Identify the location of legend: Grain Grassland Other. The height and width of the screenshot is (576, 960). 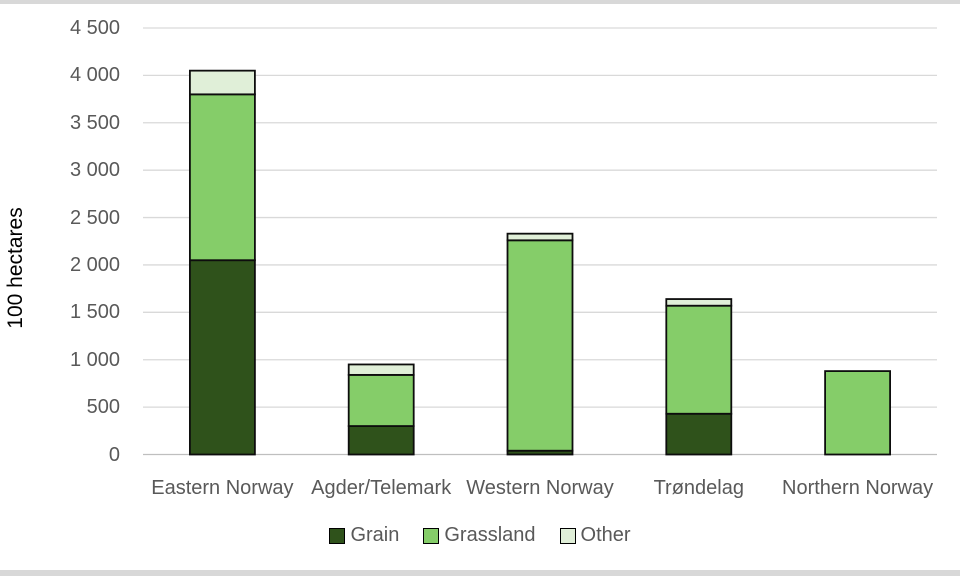
(480, 535).